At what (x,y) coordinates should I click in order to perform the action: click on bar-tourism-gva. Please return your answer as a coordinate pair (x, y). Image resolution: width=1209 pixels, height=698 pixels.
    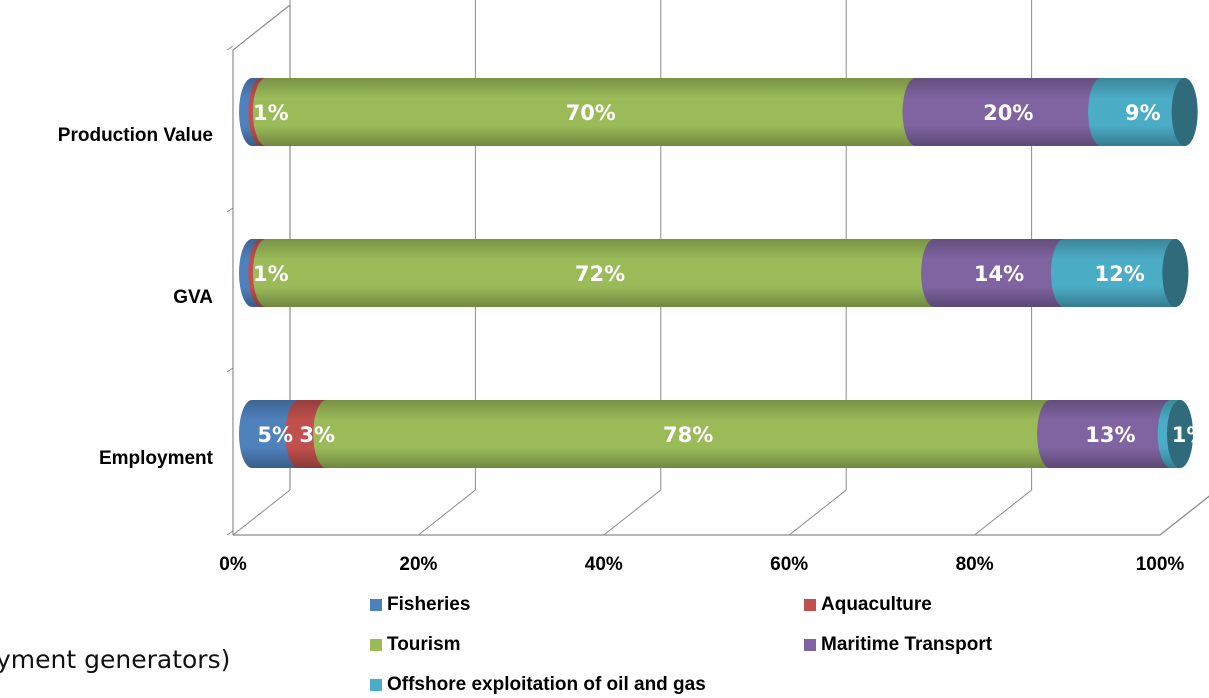
    Looking at the image, I should click on (600, 273).